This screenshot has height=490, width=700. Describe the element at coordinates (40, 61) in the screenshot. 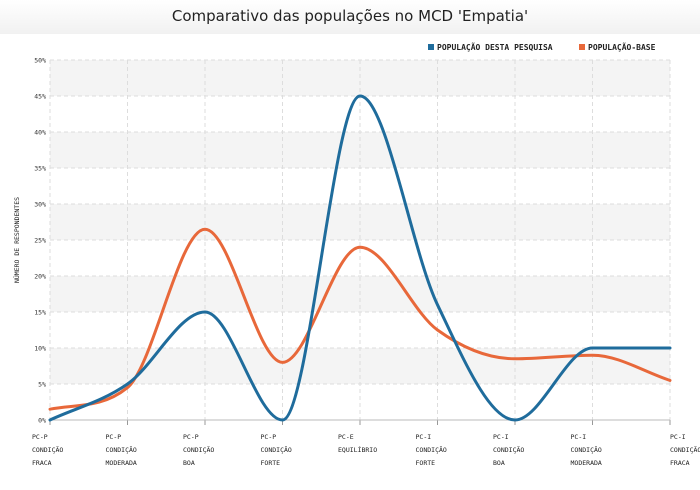

I see `y-tick-label: 50%` at that location.